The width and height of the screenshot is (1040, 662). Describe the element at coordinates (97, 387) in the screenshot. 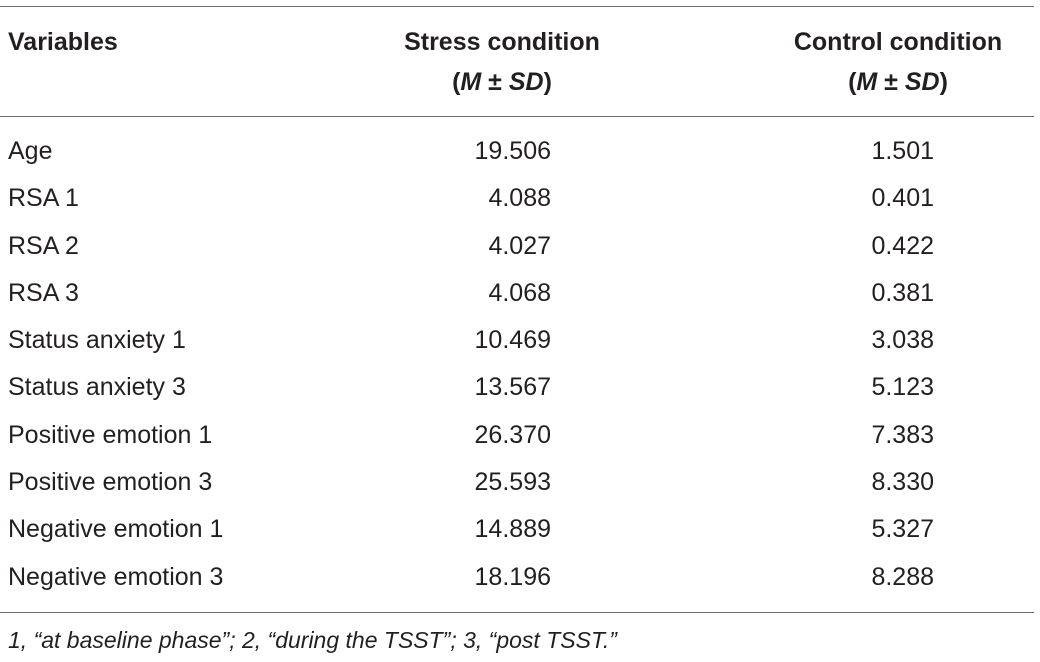

I see `cell-variable: Status anxiety 3` at that location.